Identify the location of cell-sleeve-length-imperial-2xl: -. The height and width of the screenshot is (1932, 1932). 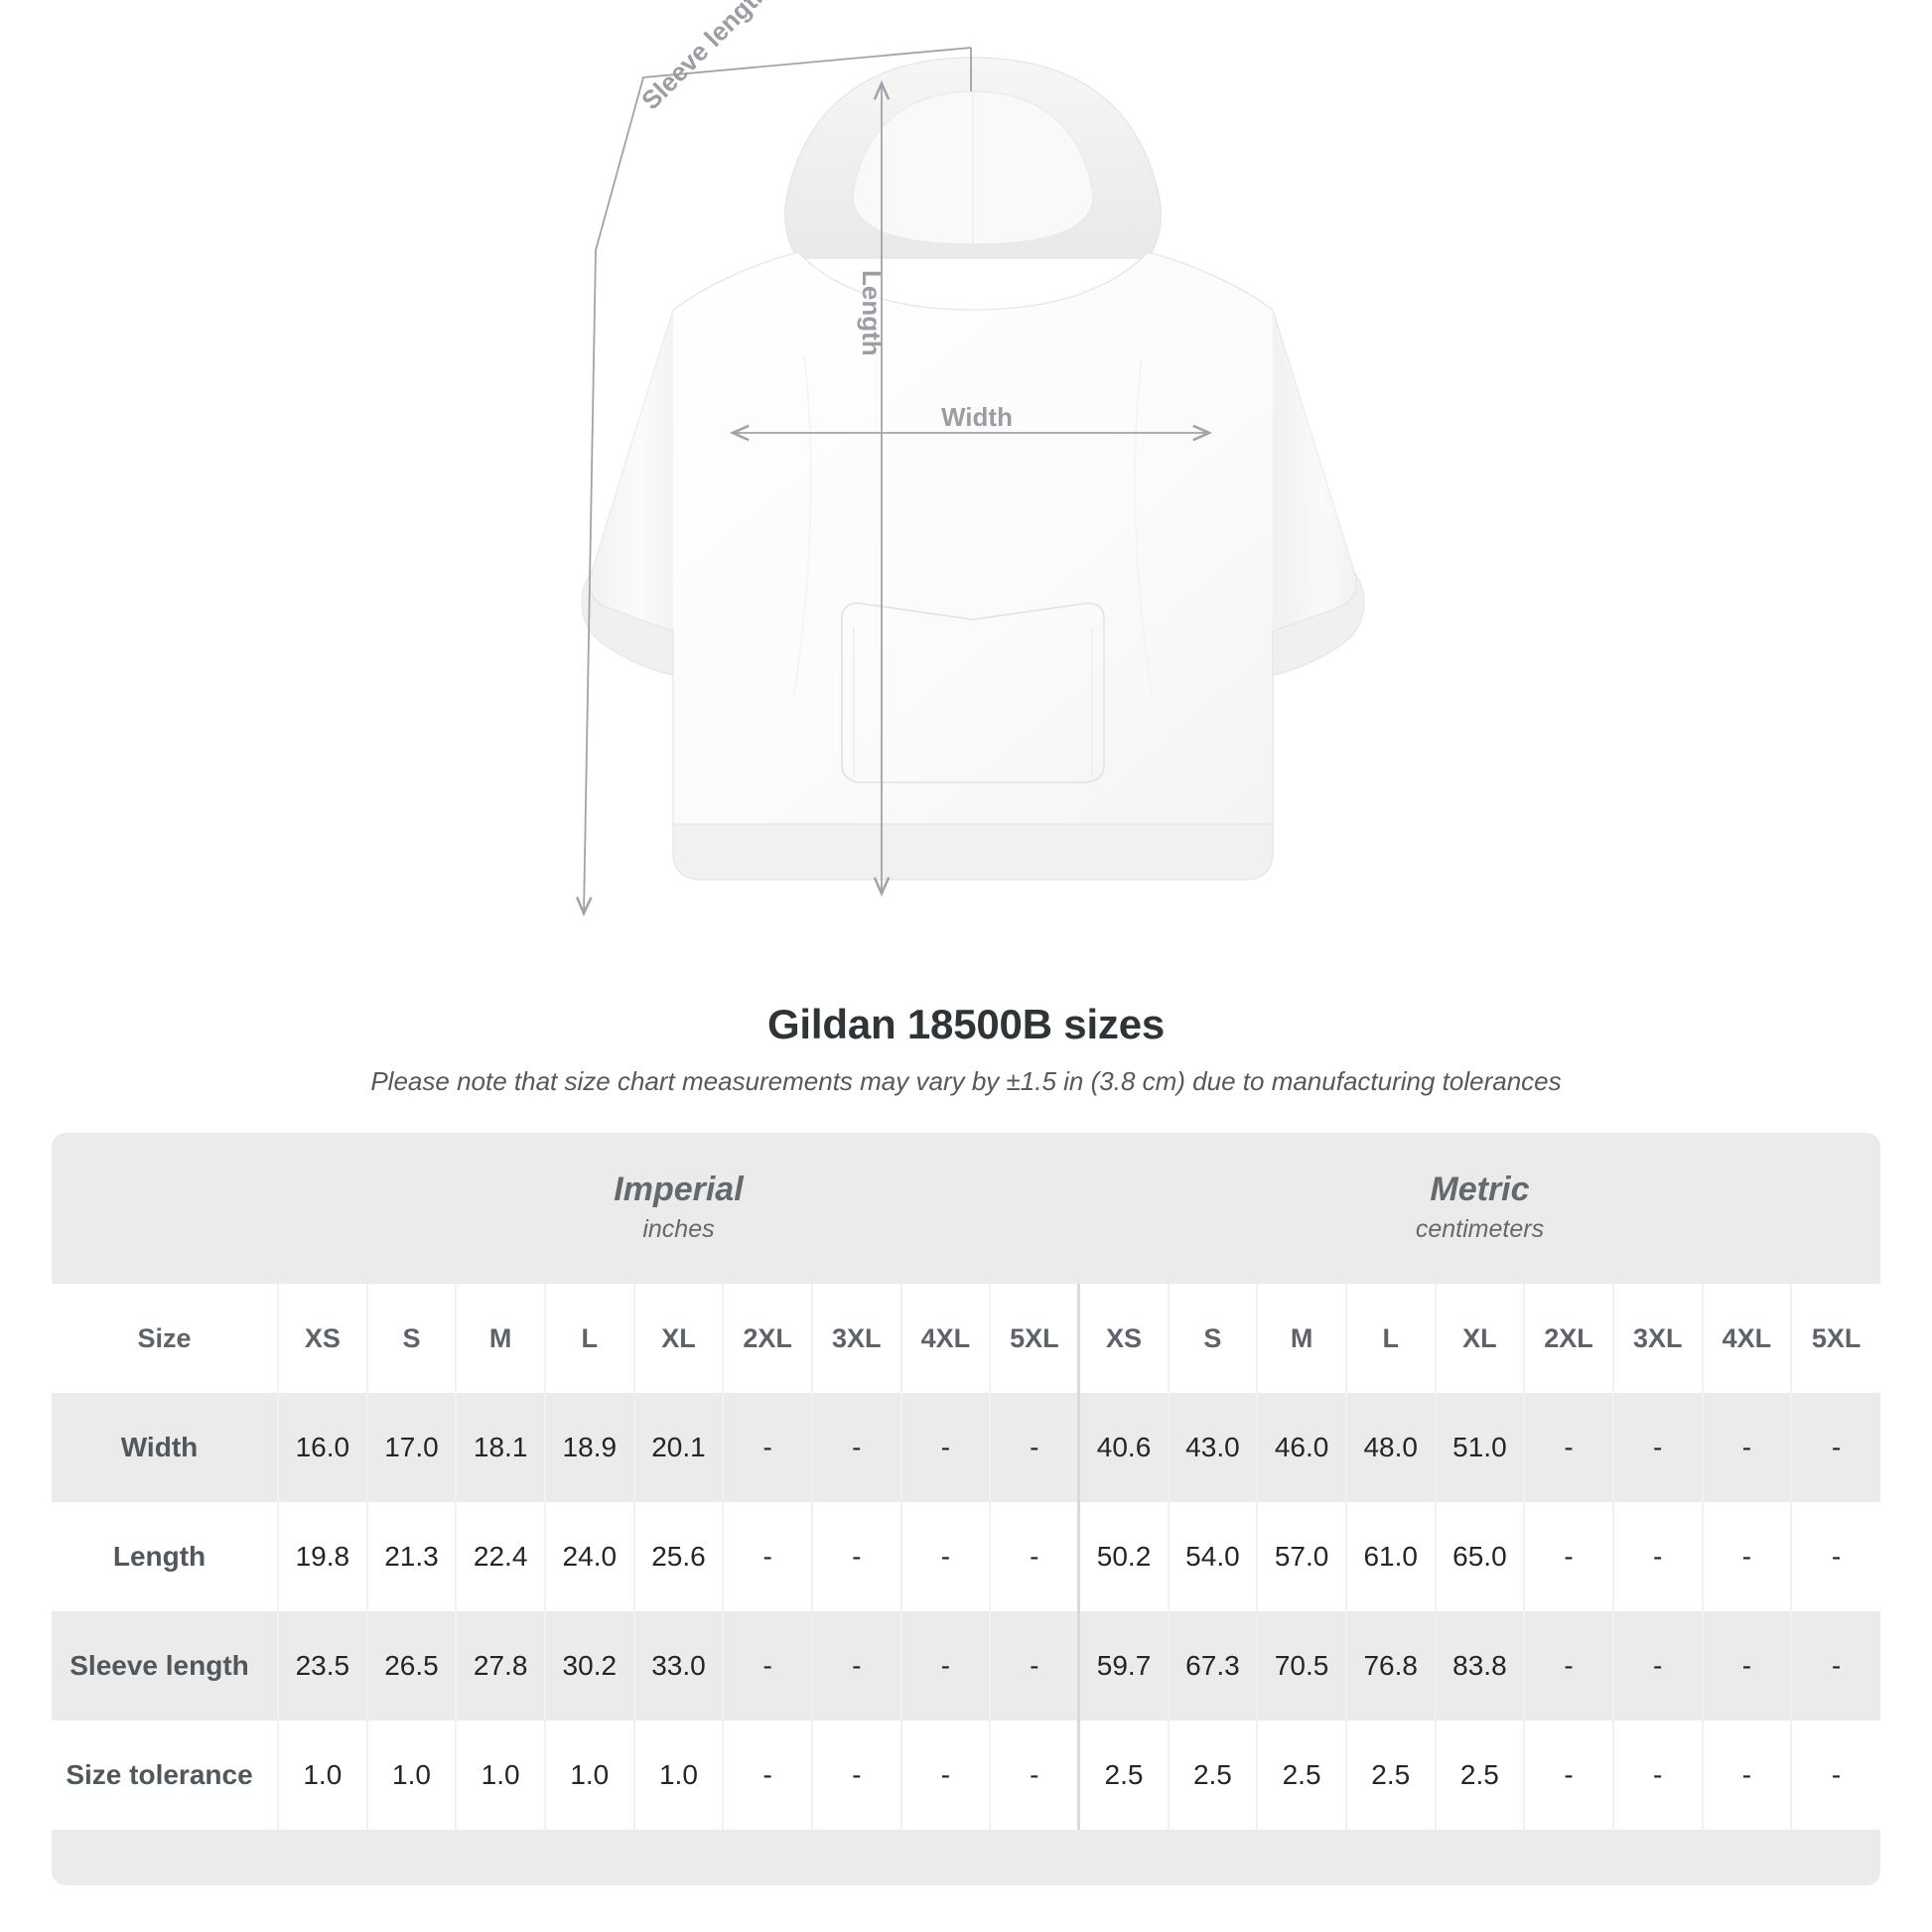
(767, 1666).